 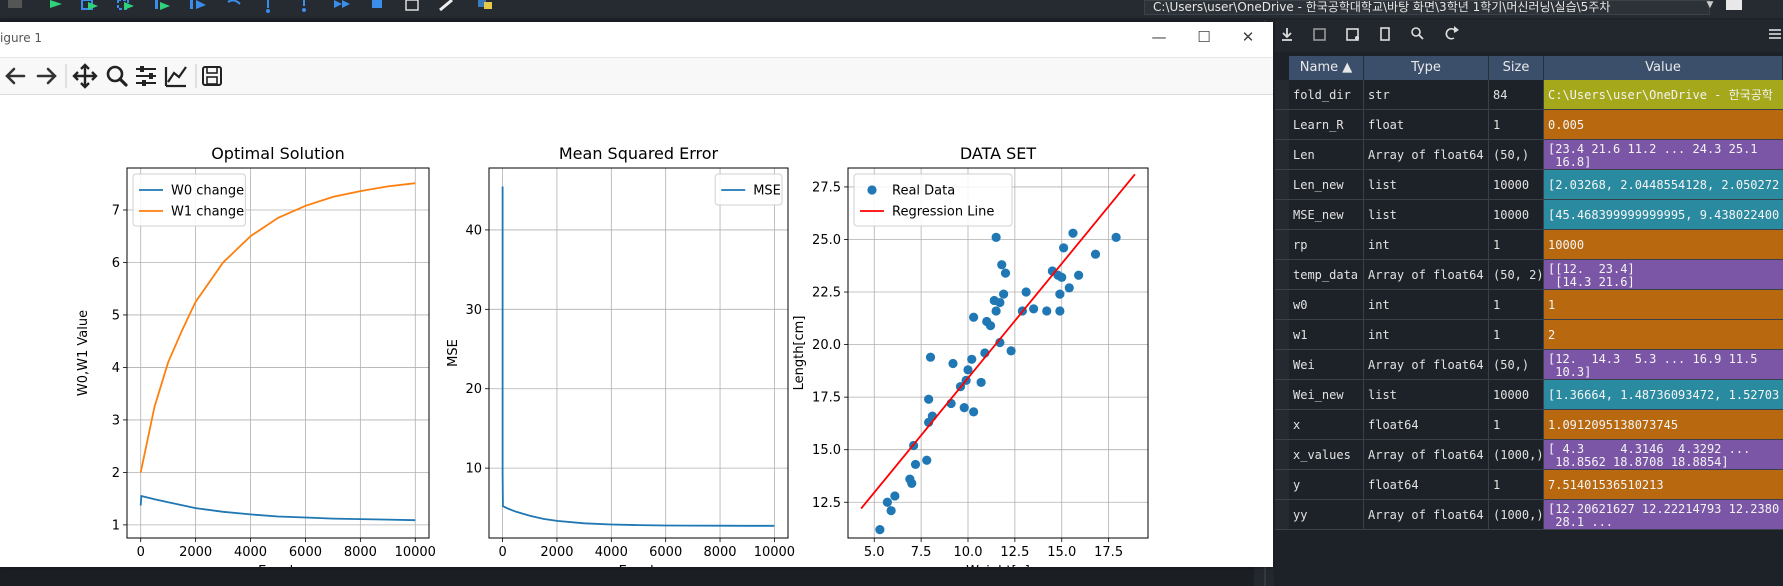 What do you see at coordinates (1516, 68) in the screenshot?
I see `column-header-size: Size` at bounding box center [1516, 68].